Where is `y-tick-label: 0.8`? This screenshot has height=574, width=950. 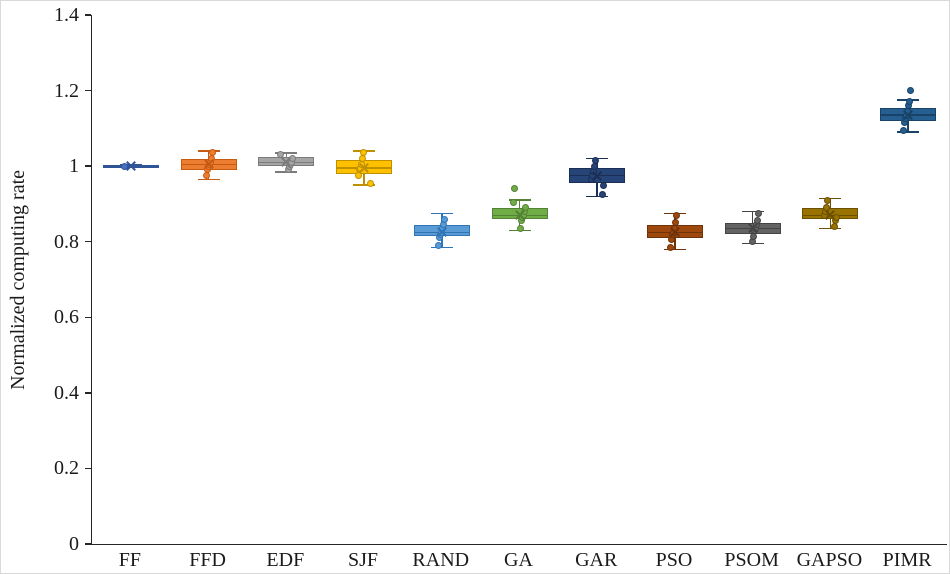 y-tick-label: 0.8 is located at coordinates (66, 241).